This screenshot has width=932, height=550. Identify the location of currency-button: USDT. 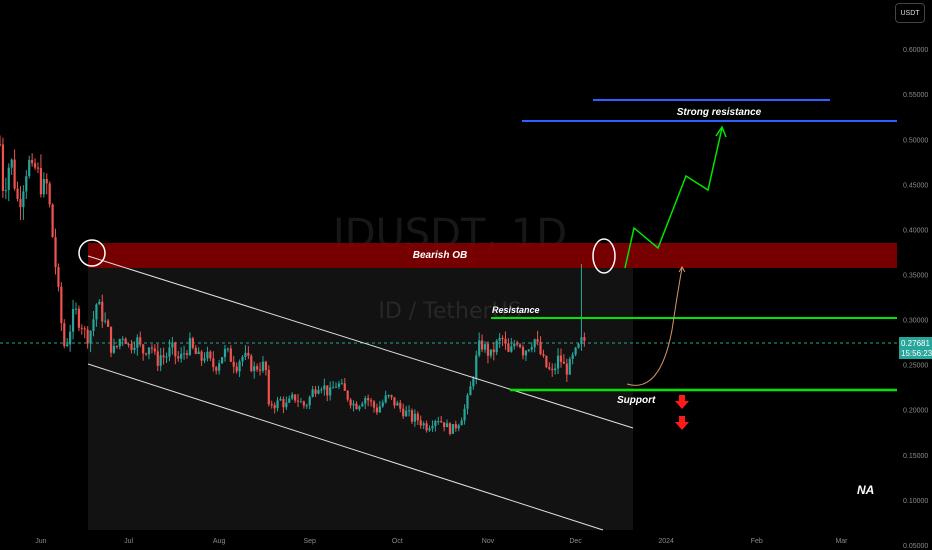
(910, 13).